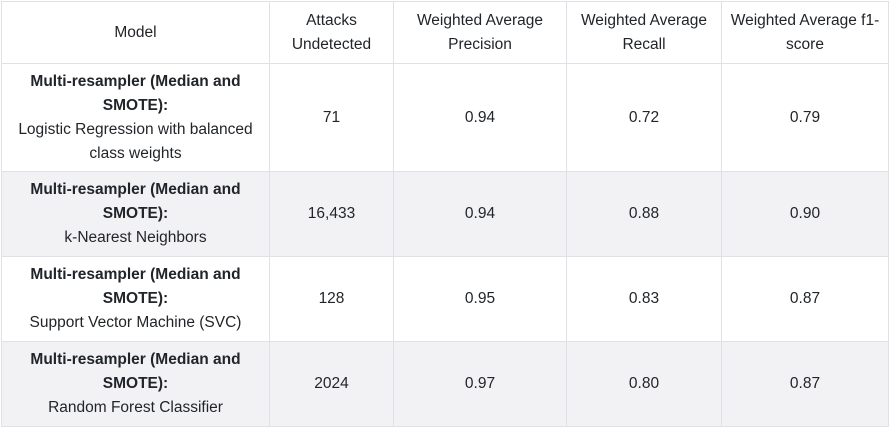 The image size is (889, 431). Describe the element at coordinates (644, 299) in the screenshot. I see `recall-cell: 0.83` at that location.